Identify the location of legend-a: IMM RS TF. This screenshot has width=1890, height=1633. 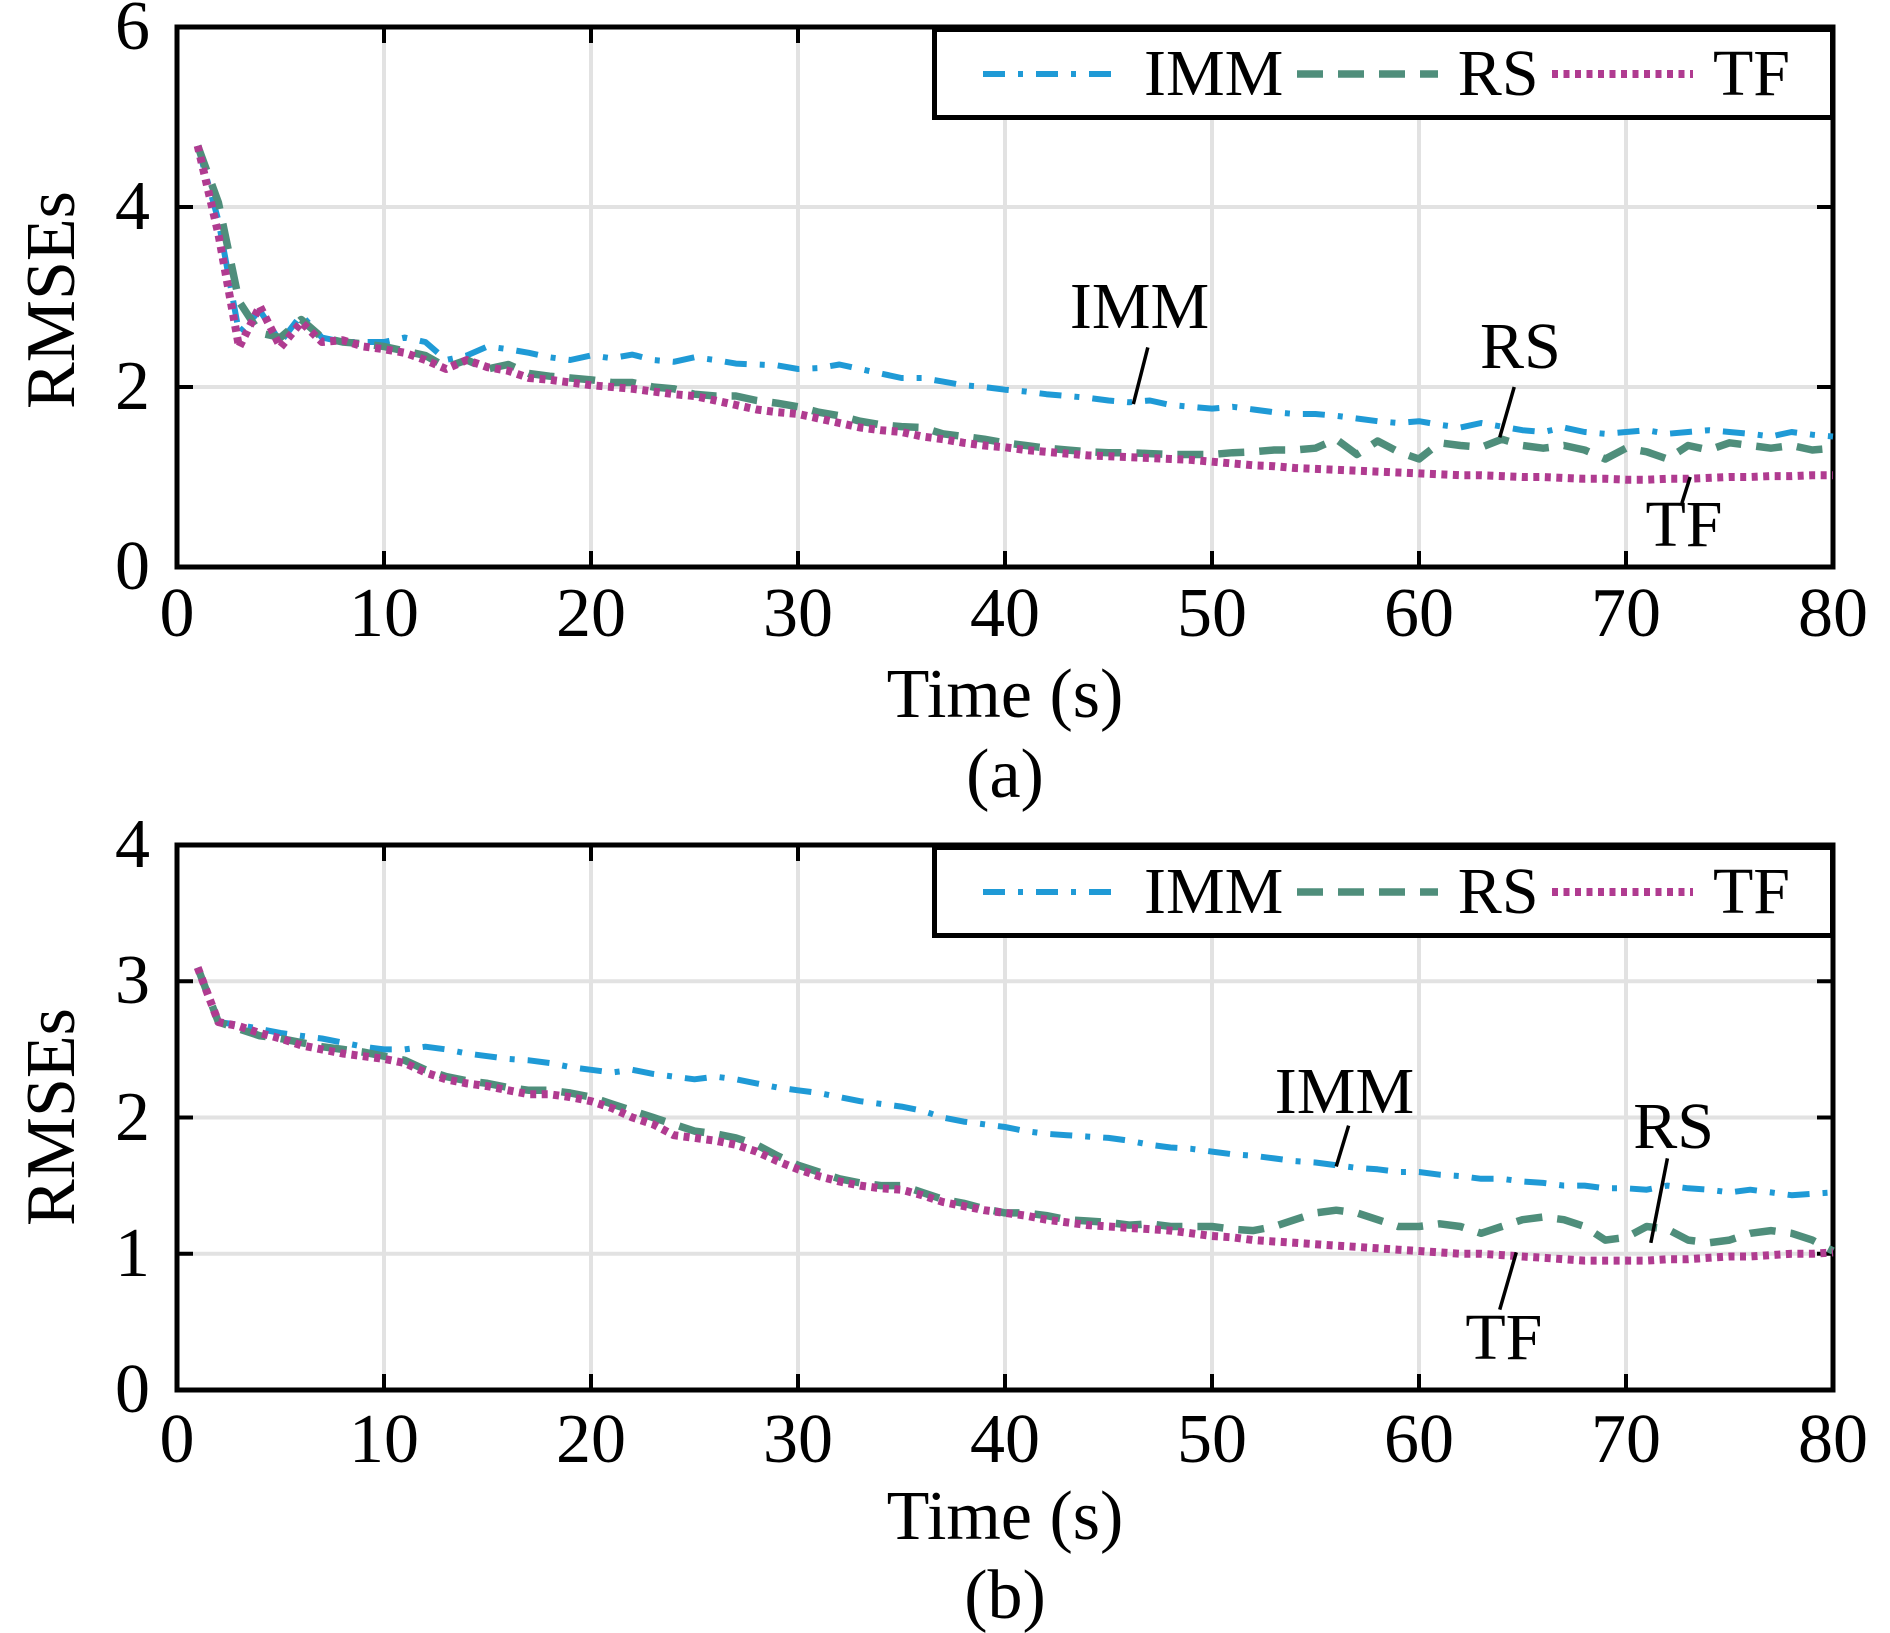
(1383, 73).